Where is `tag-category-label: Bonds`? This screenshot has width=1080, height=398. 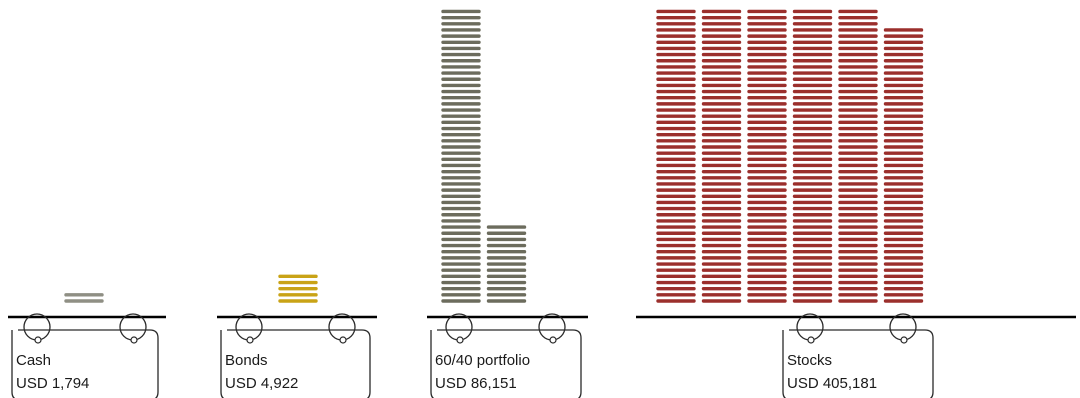
tag-category-label: Bonds is located at coordinates (246, 360).